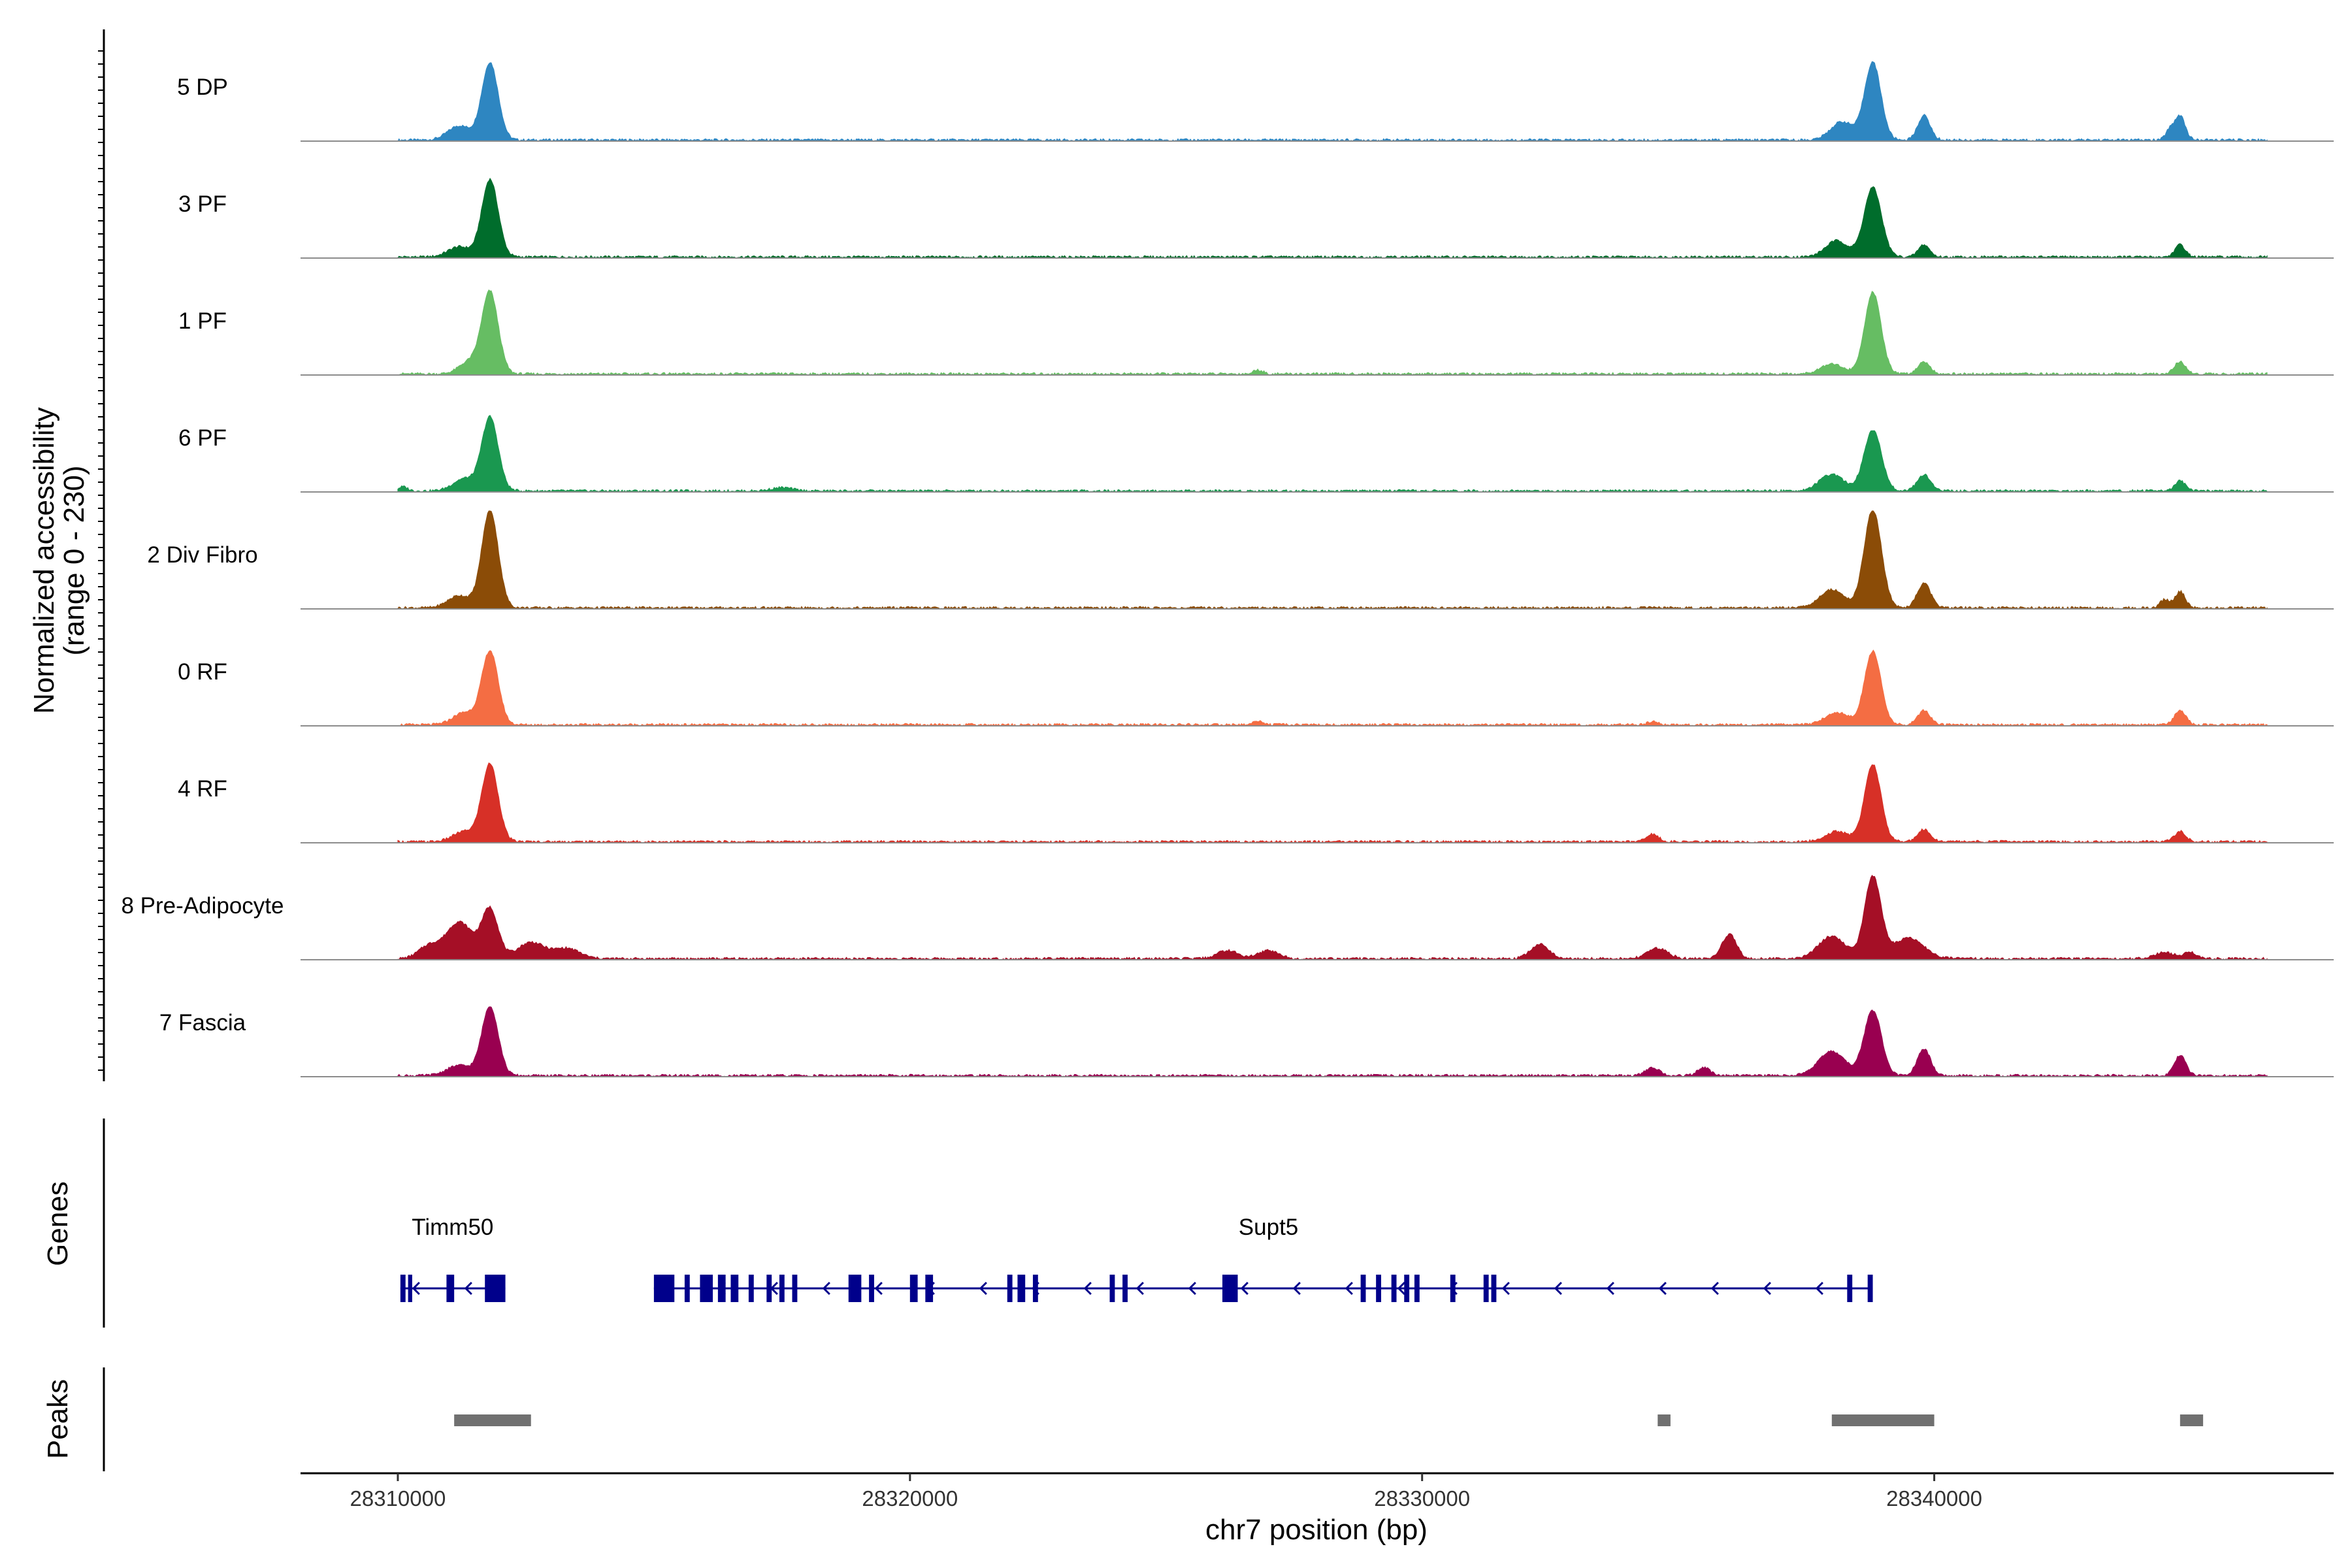 The height and width of the screenshot is (1568, 2352). I want to click on coverage-track: 5 DP, so click(1255, 101).